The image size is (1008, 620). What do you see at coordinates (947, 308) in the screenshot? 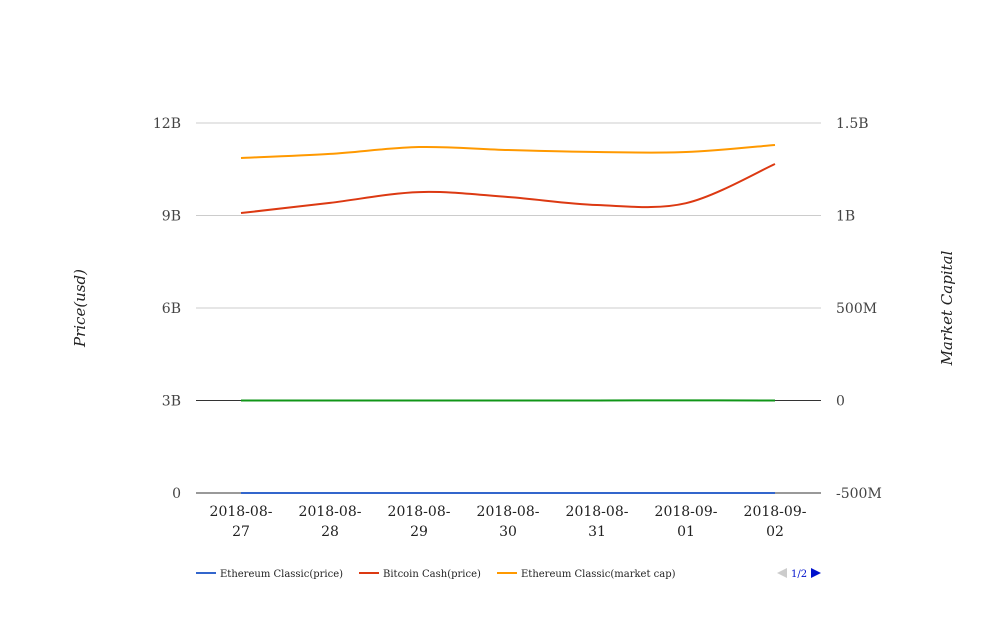
I see `y-axis-label-right: Market Capital` at bounding box center [947, 308].